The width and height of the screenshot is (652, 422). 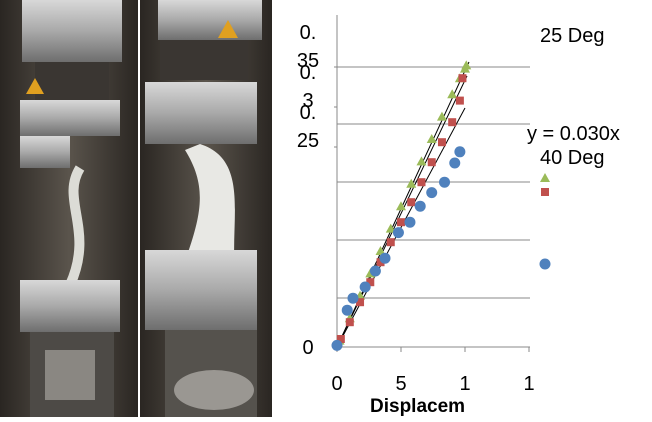 What do you see at coordinates (308, 87) in the screenshot?
I see `y-tick-label: 0. 3` at bounding box center [308, 87].